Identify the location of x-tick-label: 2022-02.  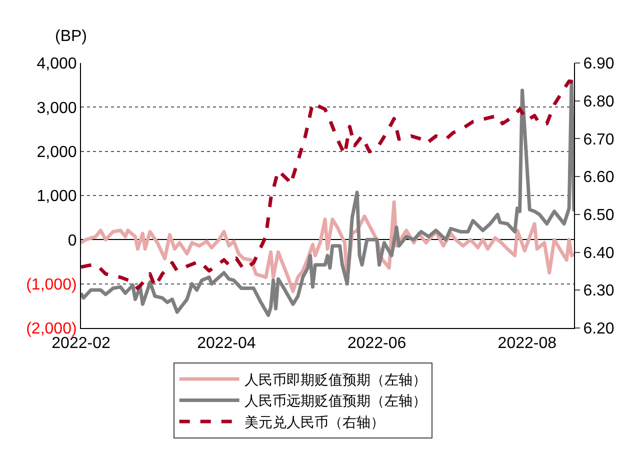
(81, 343).